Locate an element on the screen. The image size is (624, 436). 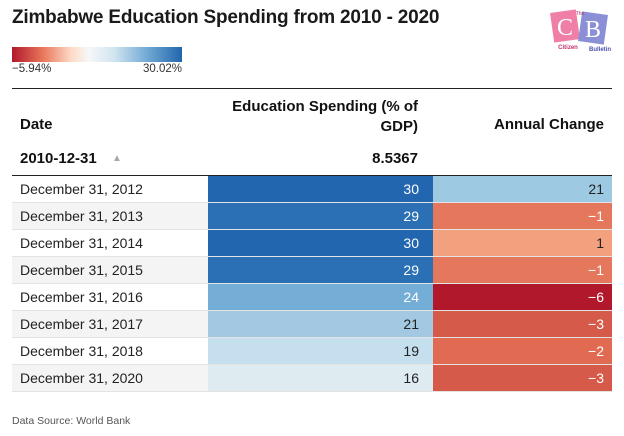
table-header-rule is located at coordinates (312, 175).